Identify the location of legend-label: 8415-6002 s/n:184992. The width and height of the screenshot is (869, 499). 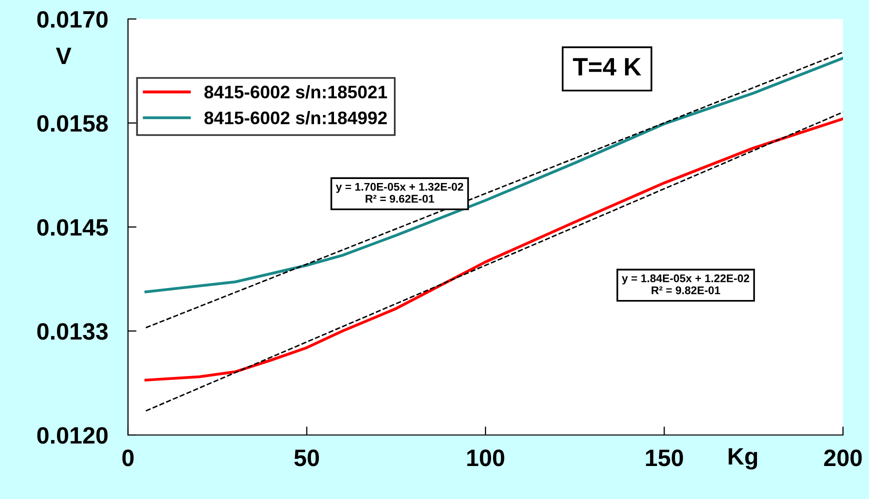
(295, 117).